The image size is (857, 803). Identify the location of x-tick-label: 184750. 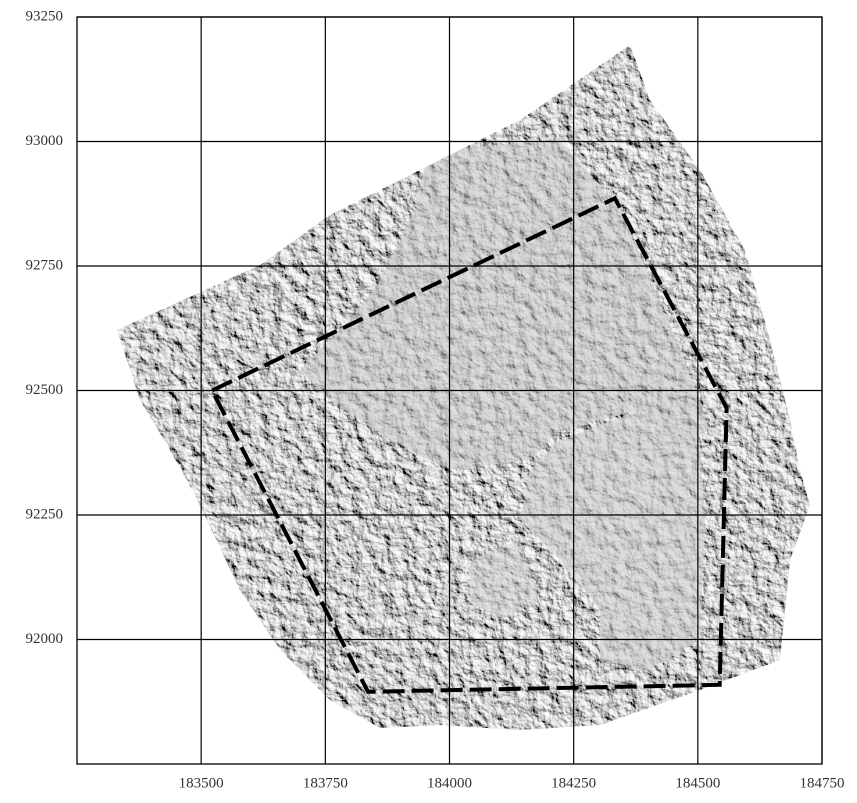
(822, 783).